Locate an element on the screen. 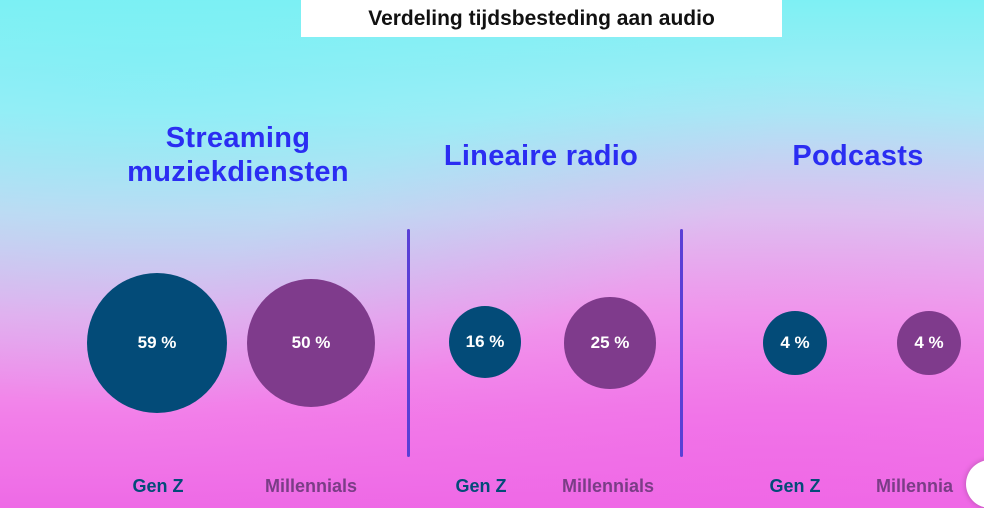 Image resolution: width=984 pixels, height=508 pixels. bubble-value-label: 25 % is located at coordinates (610, 342).